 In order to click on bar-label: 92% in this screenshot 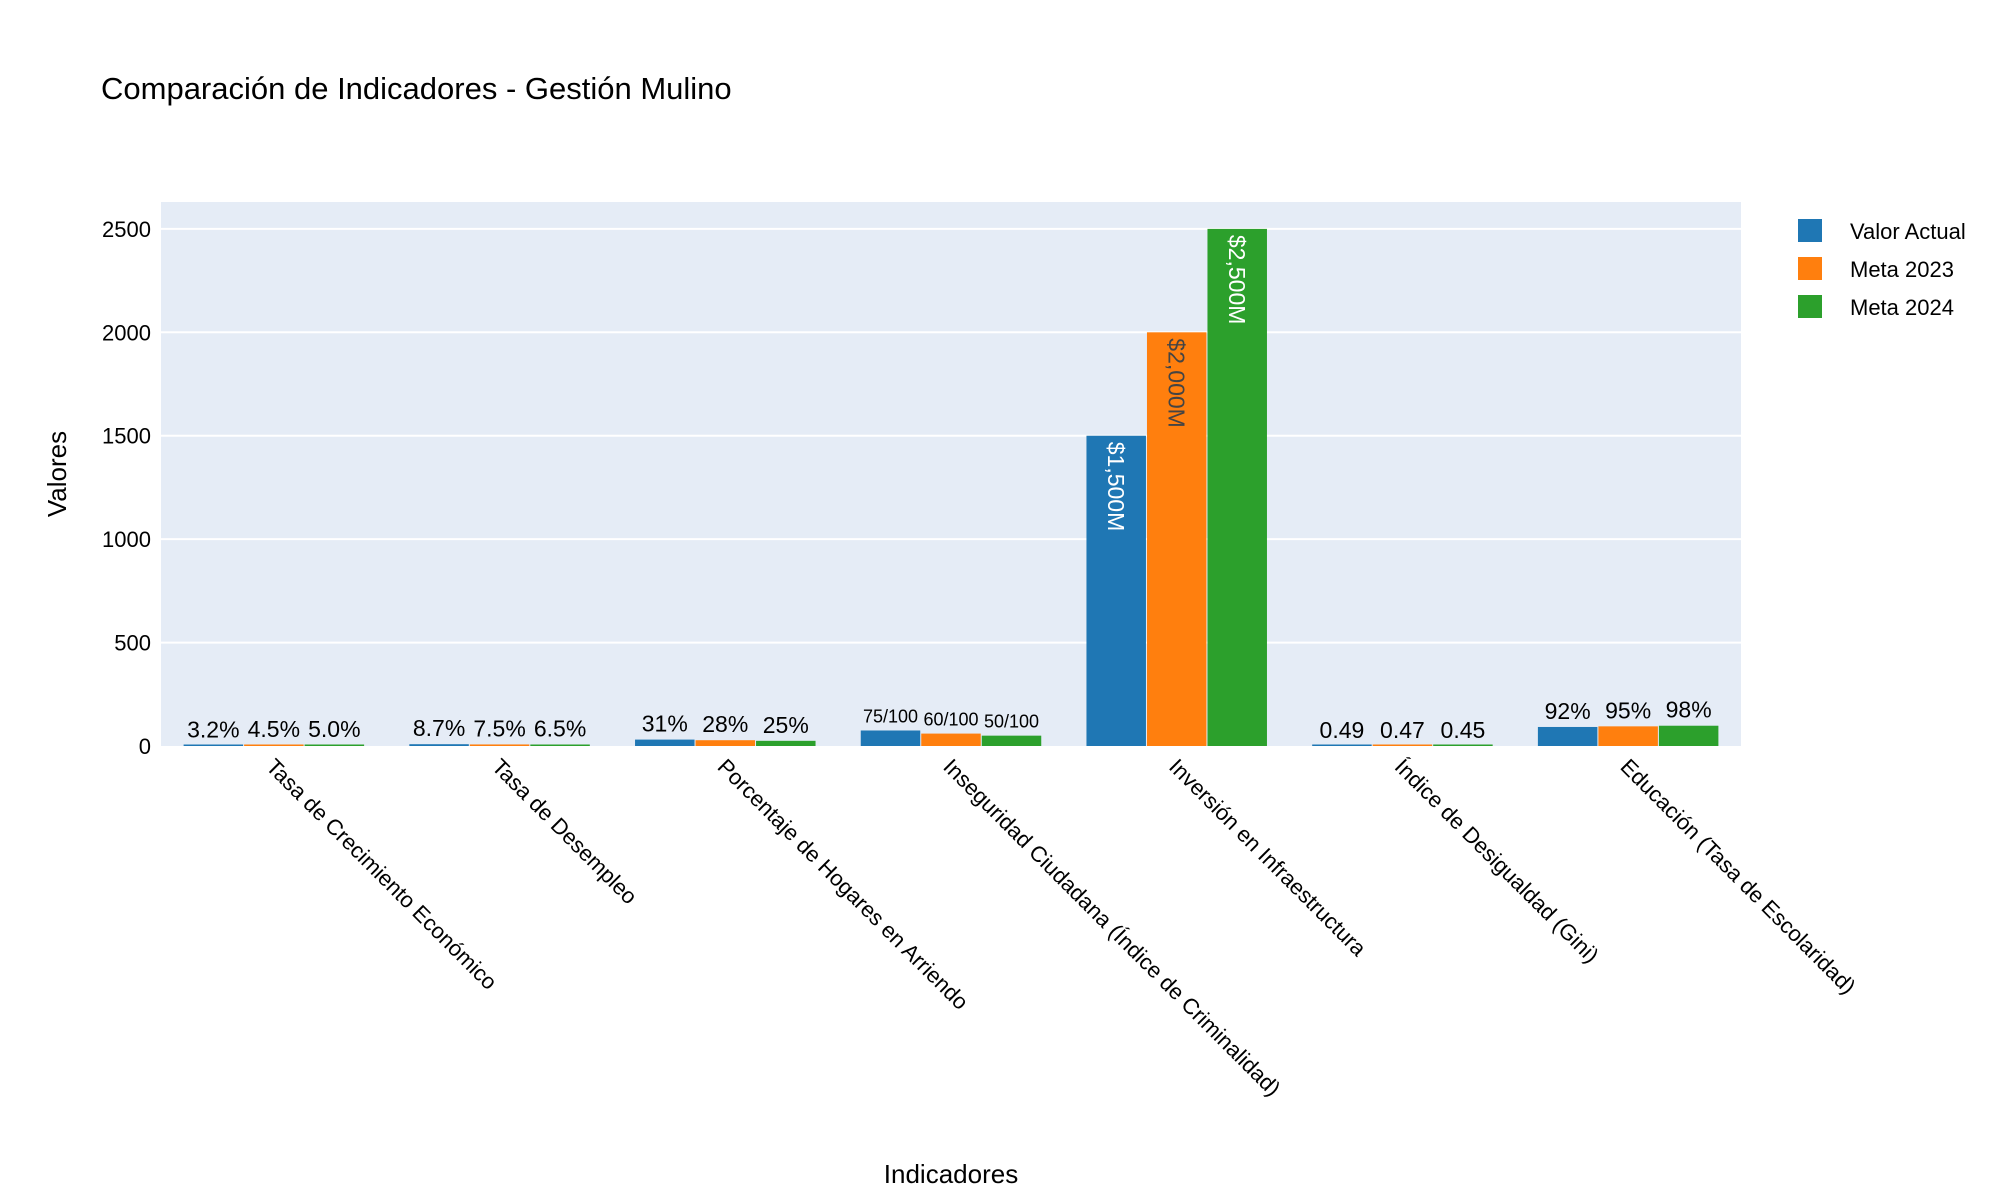, I will do `click(1568, 711)`.